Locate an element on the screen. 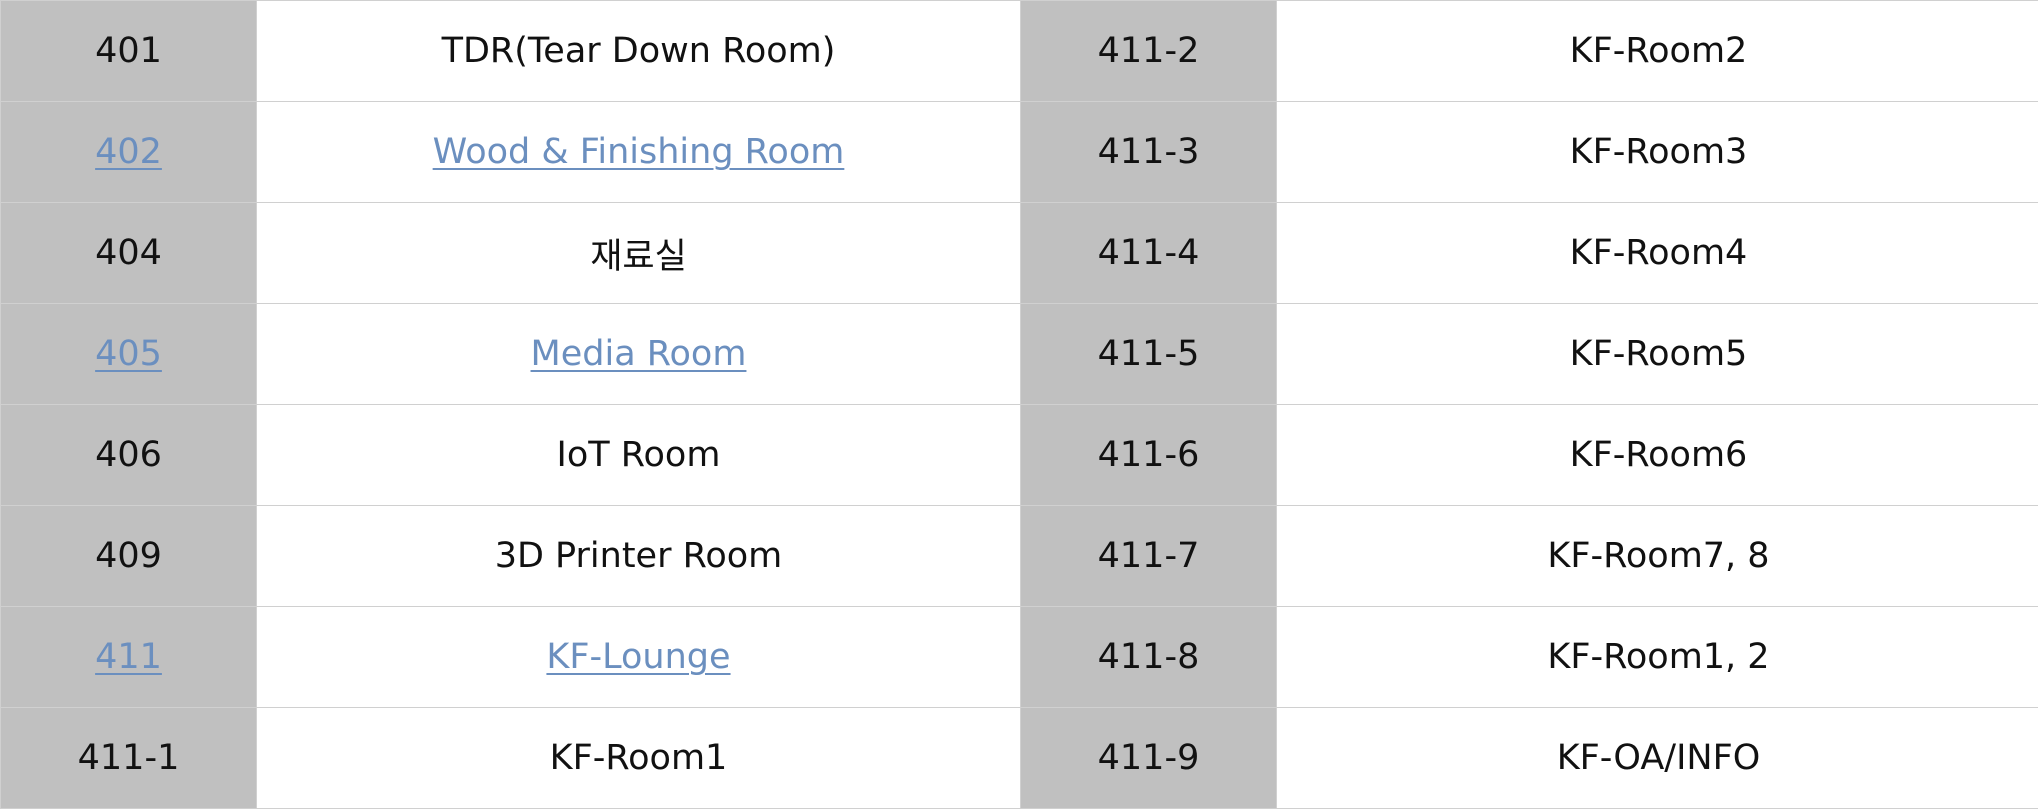 The width and height of the screenshot is (2038, 809). table-row: 411-1 KF-Room1 411-9 KF-OA/INFO is located at coordinates (1019, 758).